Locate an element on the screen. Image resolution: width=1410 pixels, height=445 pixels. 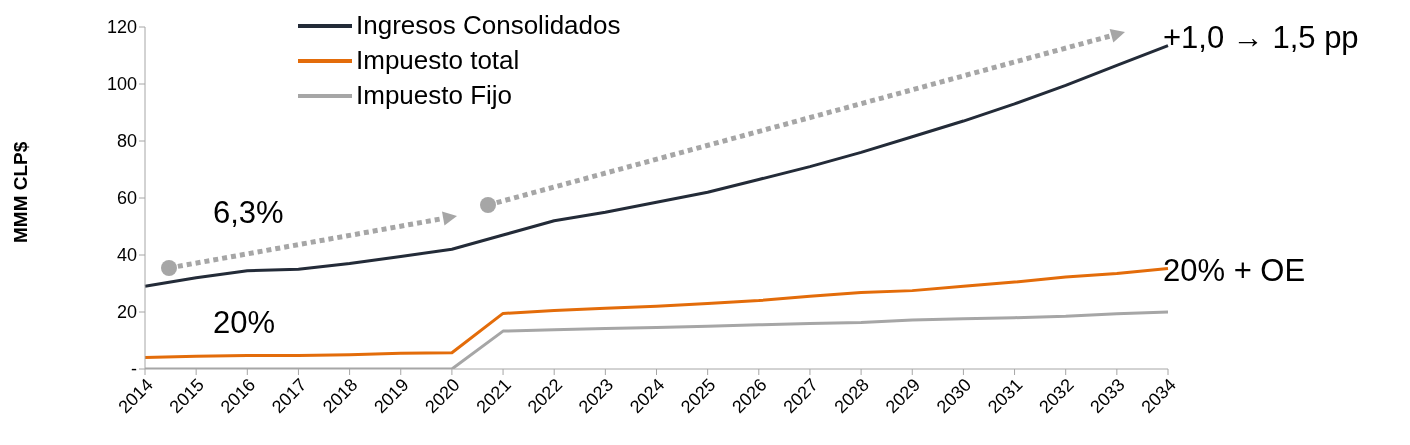
y-tick-label: 80 is located at coordinates (126, 141).